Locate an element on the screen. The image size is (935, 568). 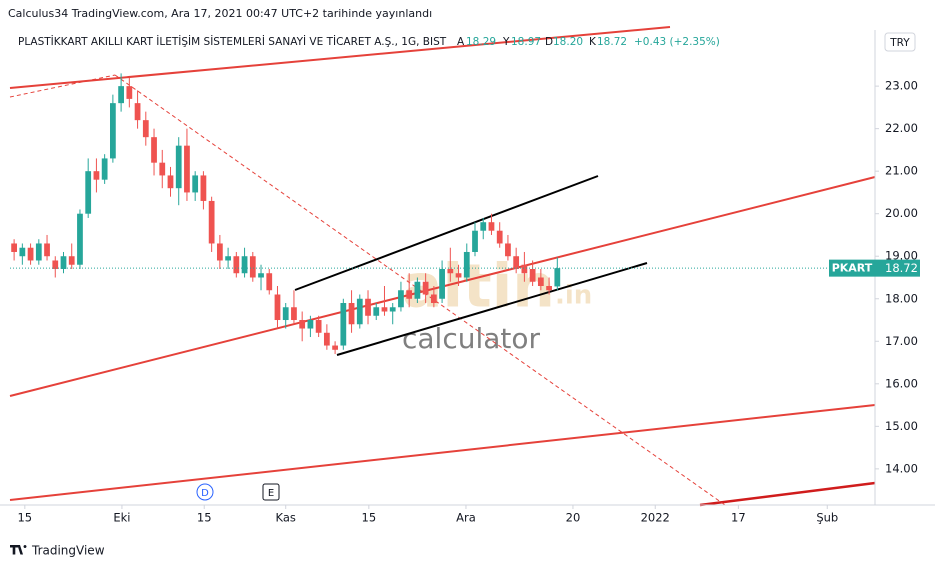
currency: TRY is located at coordinates (899, 43).